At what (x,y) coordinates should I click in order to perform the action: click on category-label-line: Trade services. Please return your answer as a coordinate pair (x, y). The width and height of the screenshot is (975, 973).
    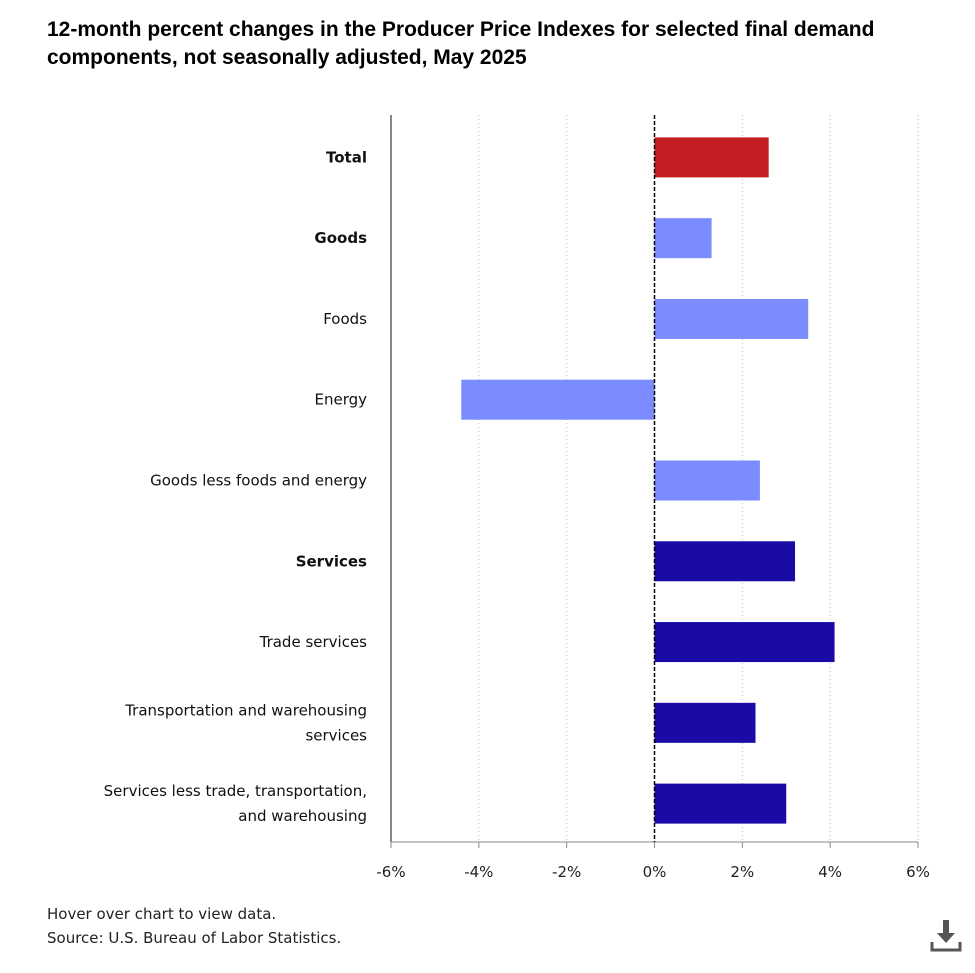
    Looking at the image, I should click on (313, 642).